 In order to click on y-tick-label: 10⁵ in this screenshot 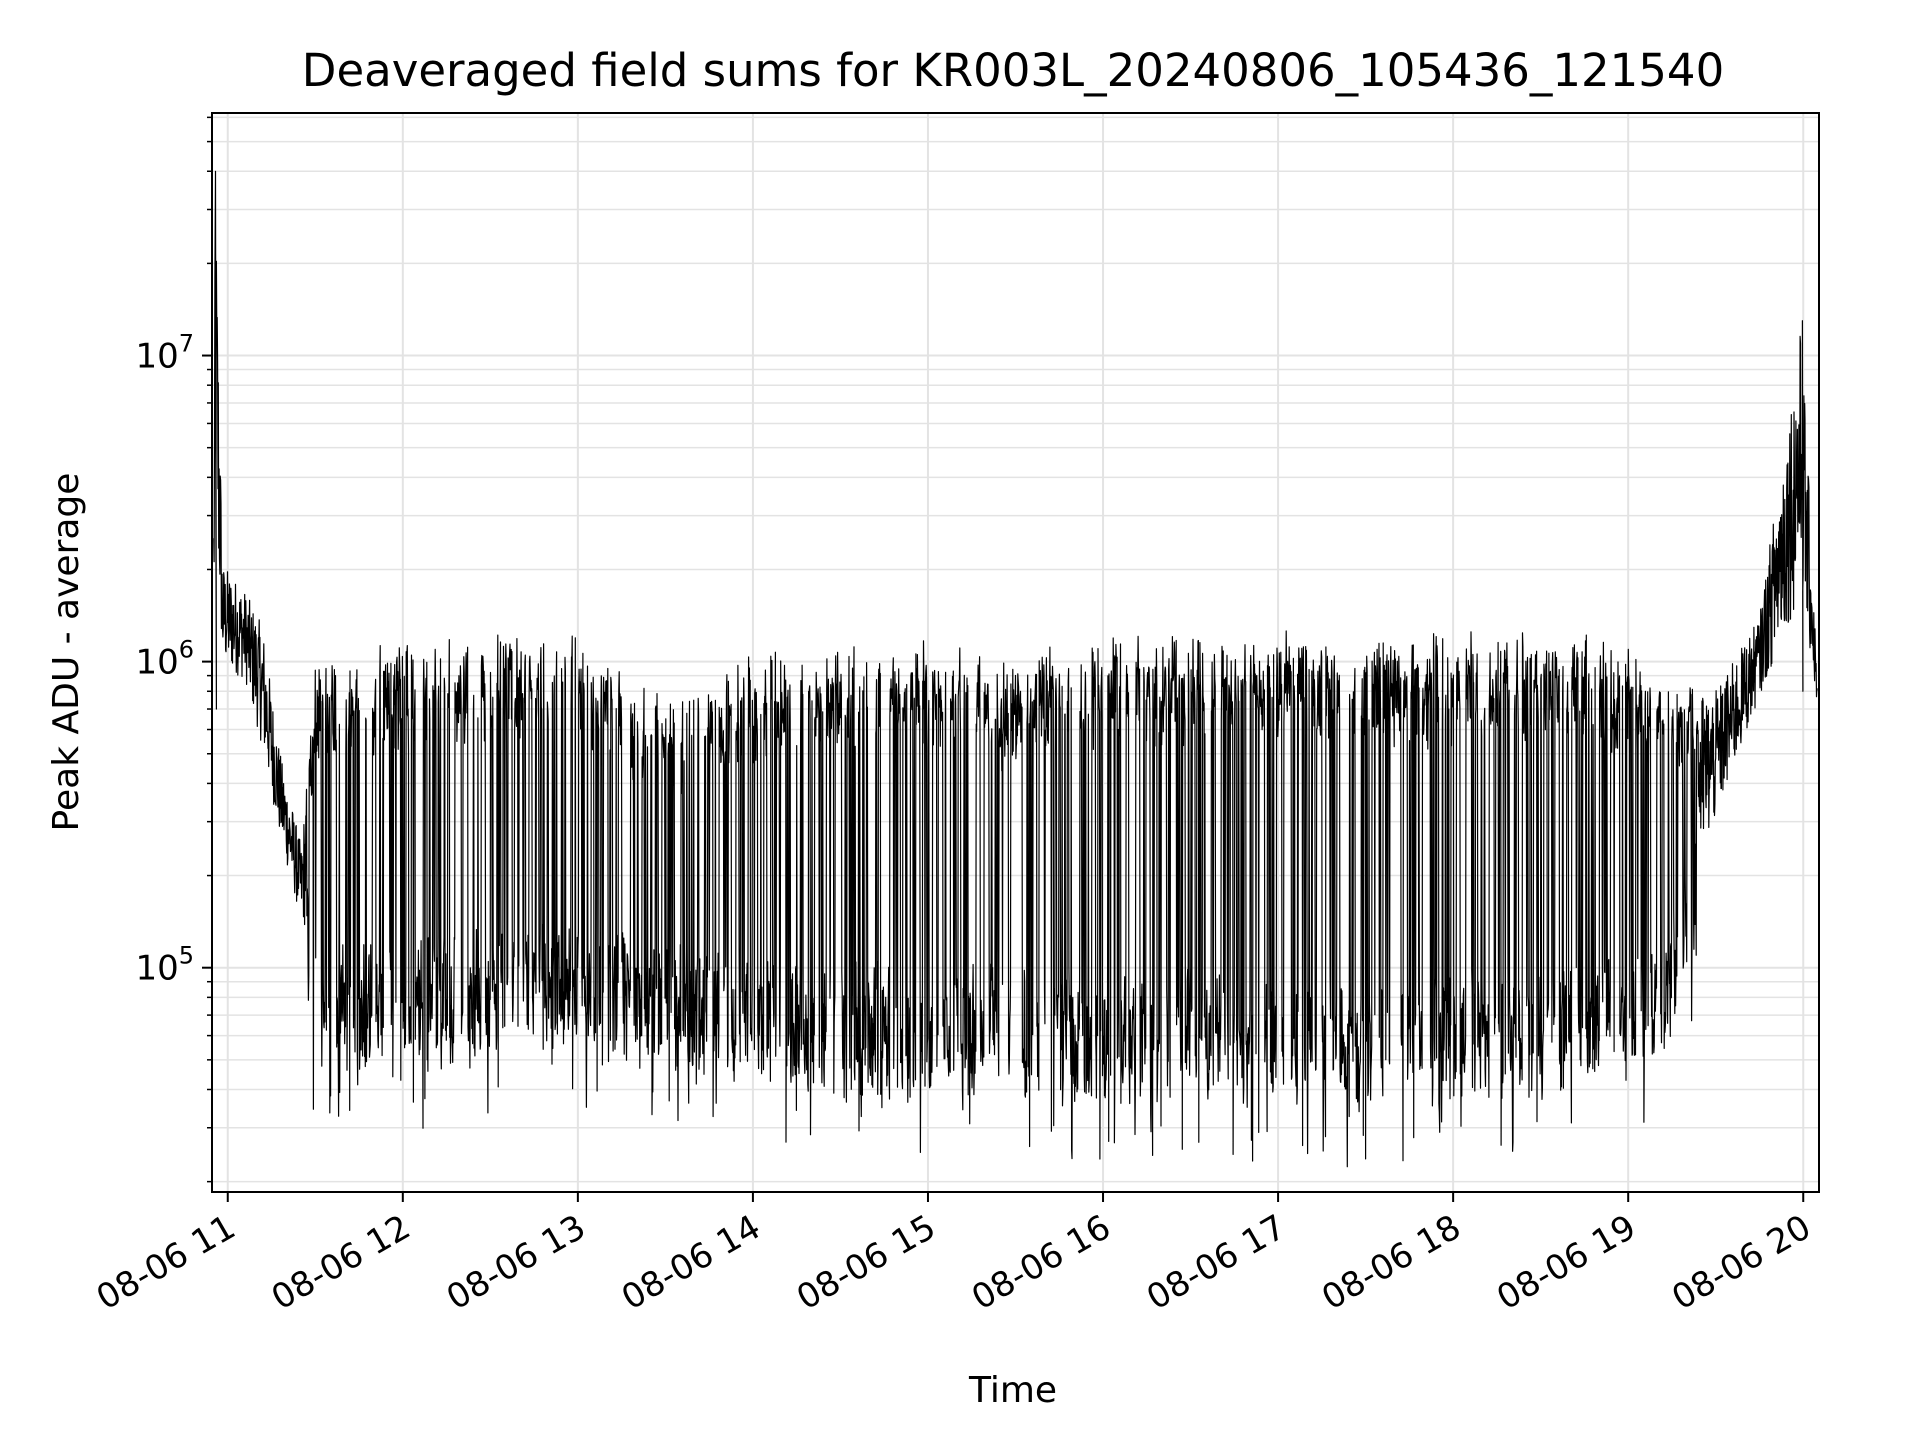, I will do `click(164, 965)`.